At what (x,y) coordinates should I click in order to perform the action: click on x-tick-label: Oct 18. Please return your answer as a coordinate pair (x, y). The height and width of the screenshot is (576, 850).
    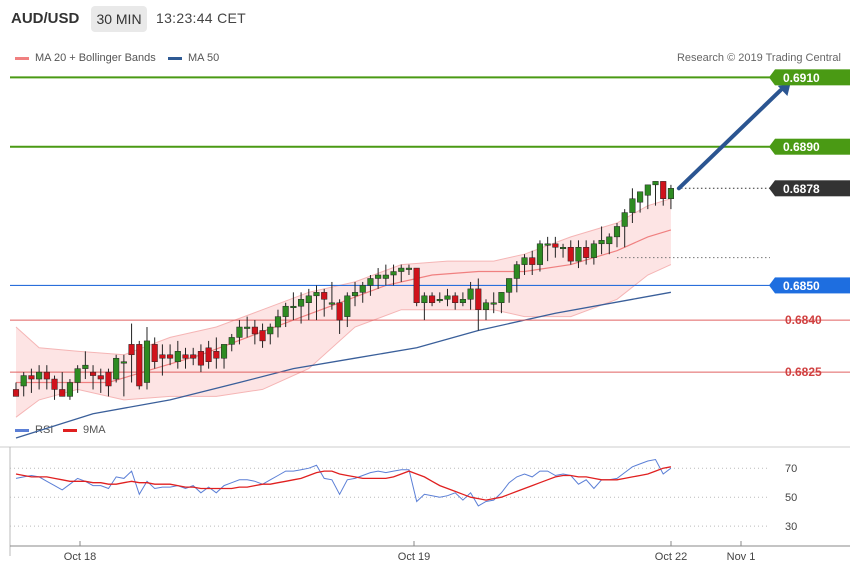
    Looking at the image, I should click on (80, 557).